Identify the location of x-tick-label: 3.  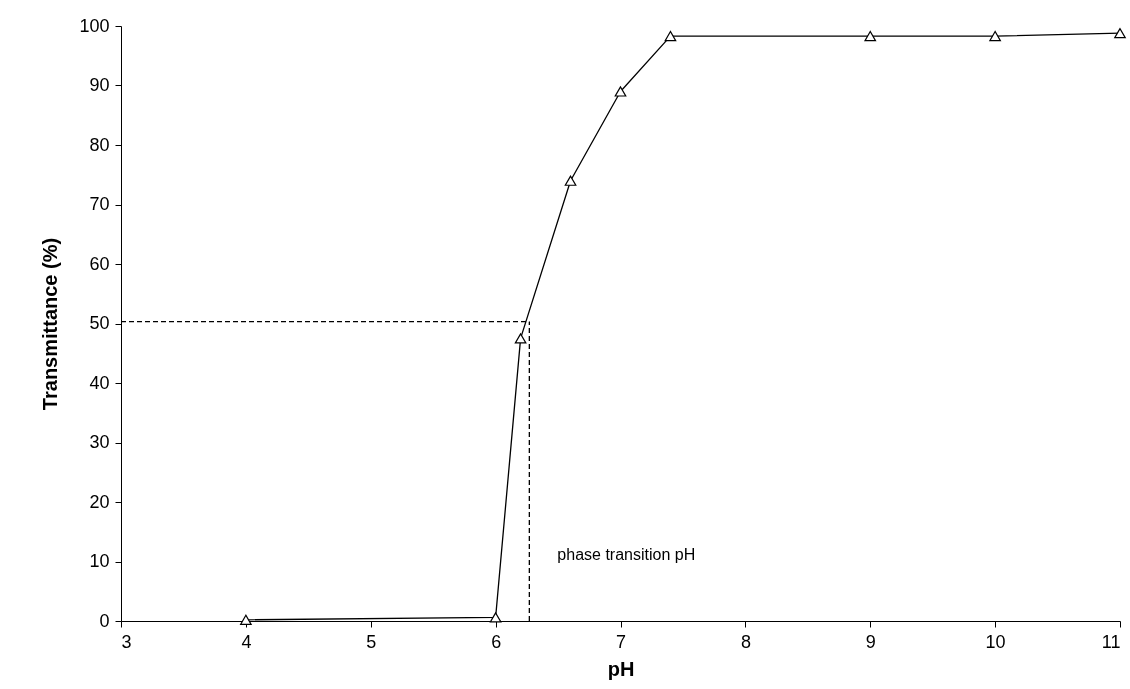
(126, 641).